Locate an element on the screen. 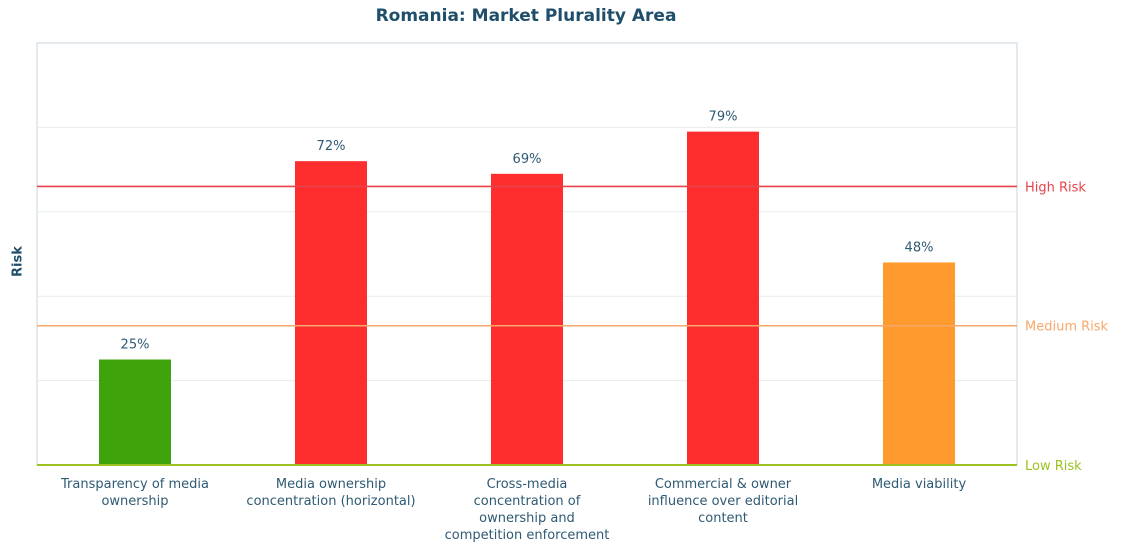 The width and height of the screenshot is (1121, 542). value-label-3: 69% is located at coordinates (527, 159).